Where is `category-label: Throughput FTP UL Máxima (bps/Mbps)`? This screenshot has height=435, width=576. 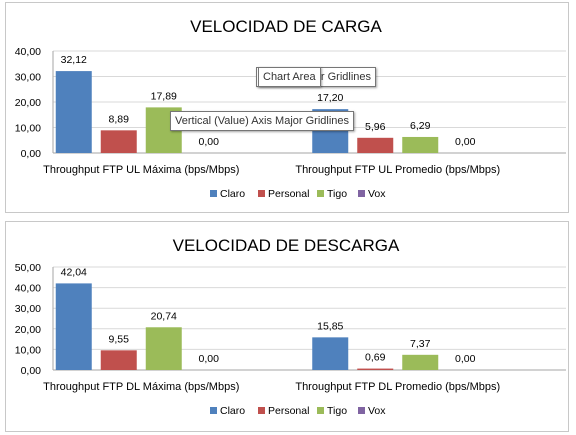
category-label: Throughput FTP UL Máxima (bps/Mbps) is located at coordinates (141, 170).